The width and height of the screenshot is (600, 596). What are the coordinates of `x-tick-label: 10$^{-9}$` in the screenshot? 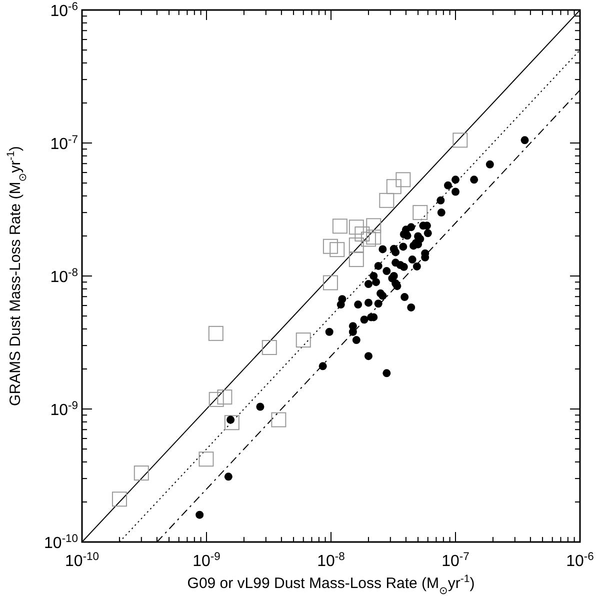 It's located at (206, 560).